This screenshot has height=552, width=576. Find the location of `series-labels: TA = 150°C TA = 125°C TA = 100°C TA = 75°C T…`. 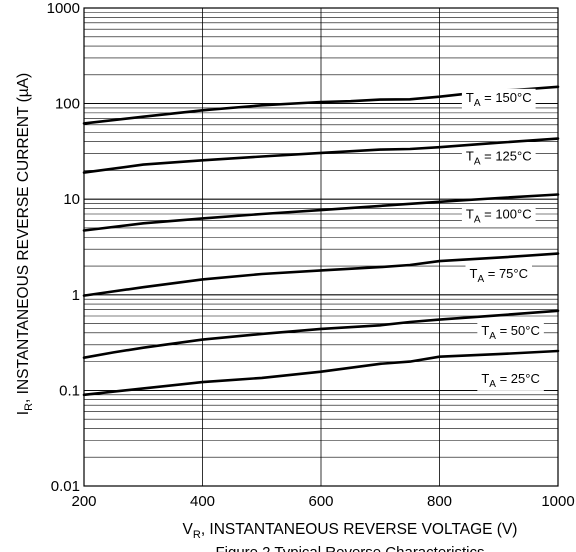

series-labels: TA = 150°C TA = 125°C TA = 100°C TA = 75°C T… is located at coordinates (502, 239).